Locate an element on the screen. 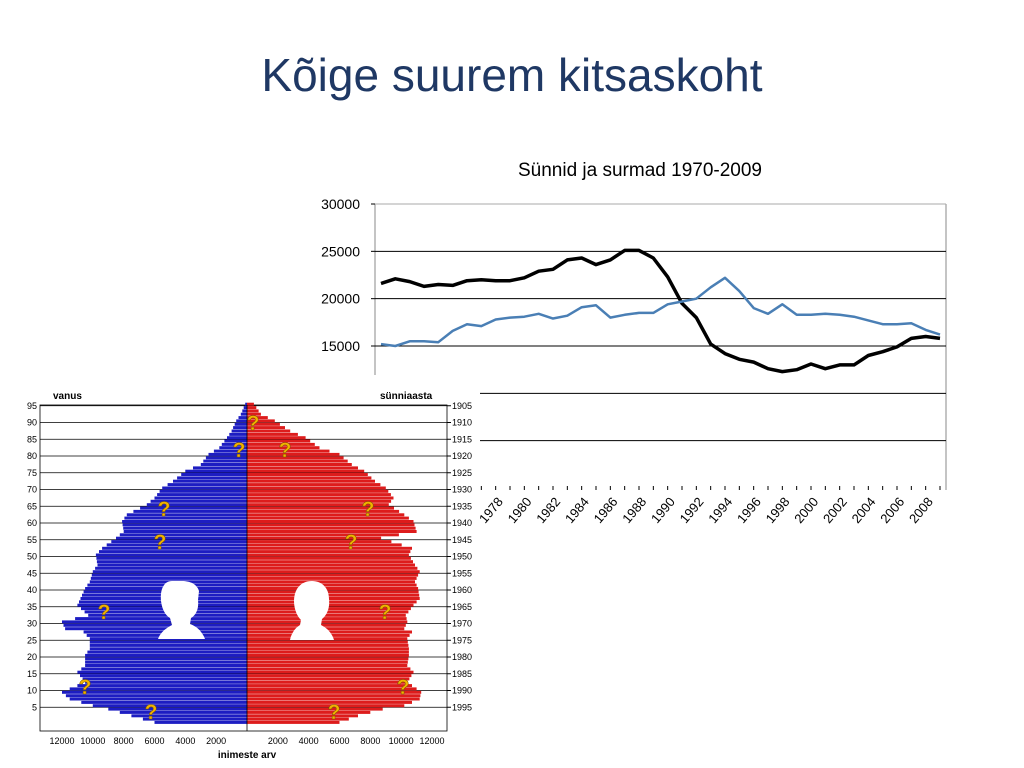  x-tick-label: 2000 is located at coordinates (806, 510).